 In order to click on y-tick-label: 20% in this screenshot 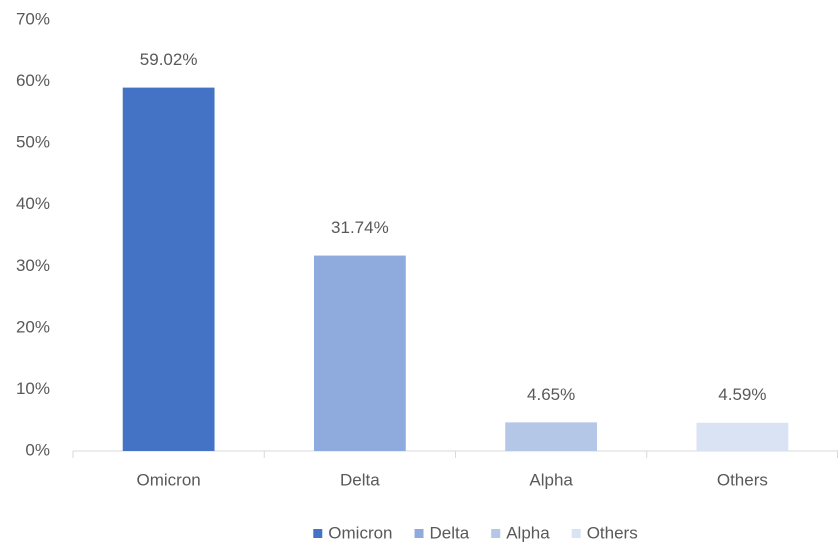, I will do `click(33, 326)`.